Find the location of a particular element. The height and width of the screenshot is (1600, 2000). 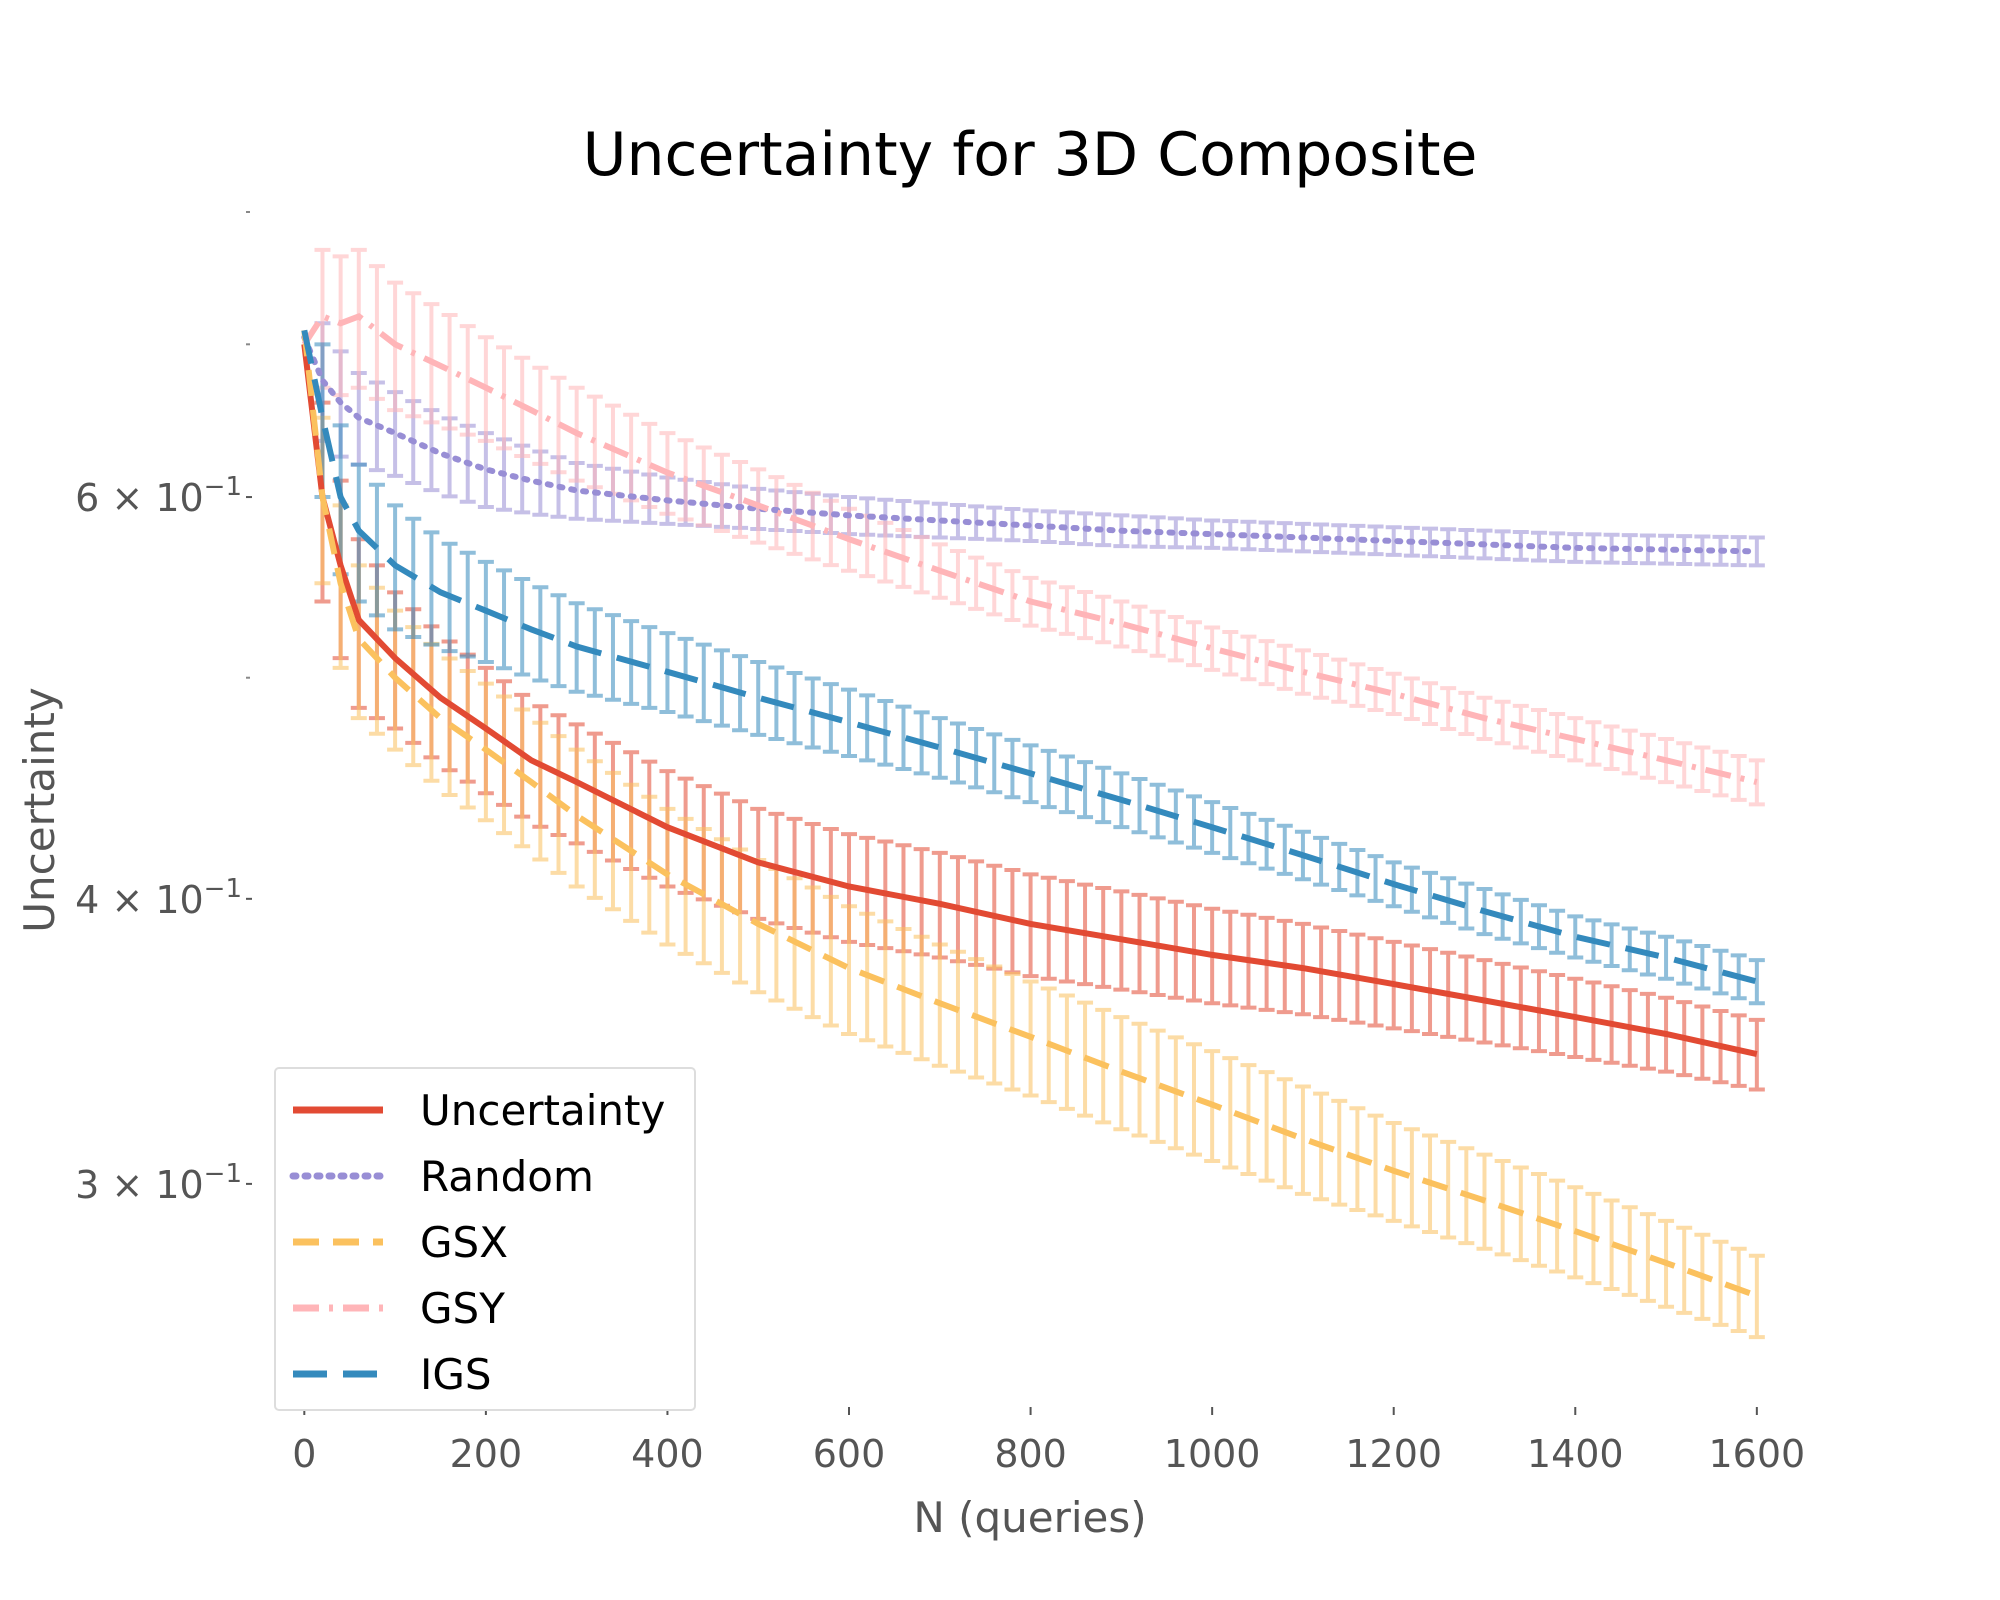

x-tick-label: 0 is located at coordinates (304, 1454).